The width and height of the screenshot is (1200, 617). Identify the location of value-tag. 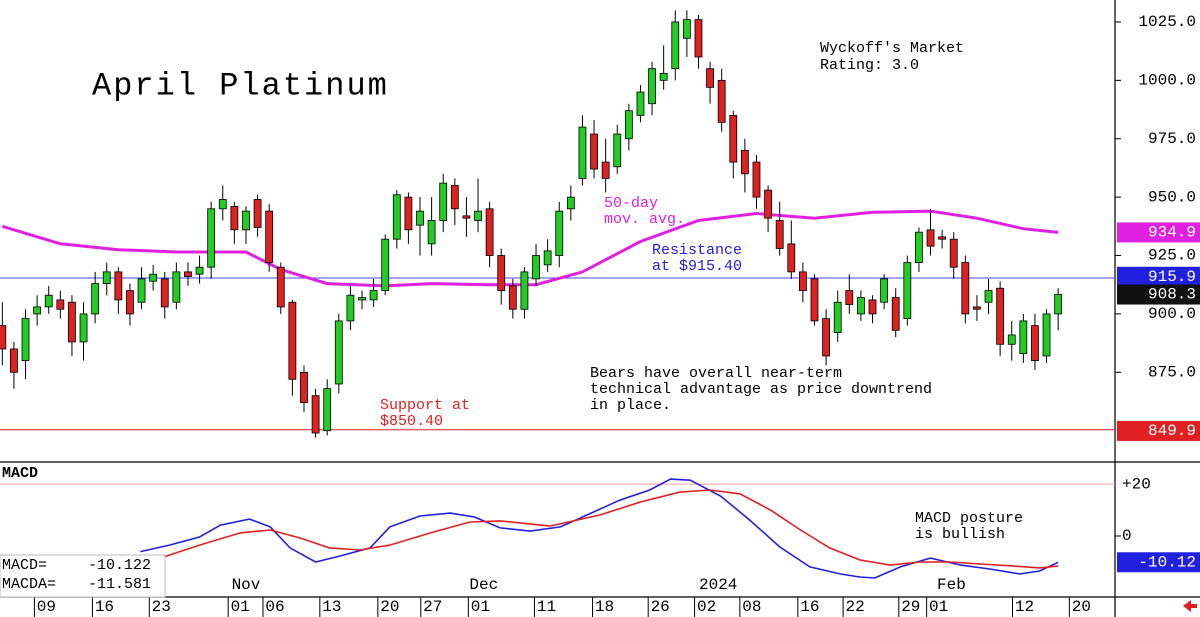
(1158, 562).